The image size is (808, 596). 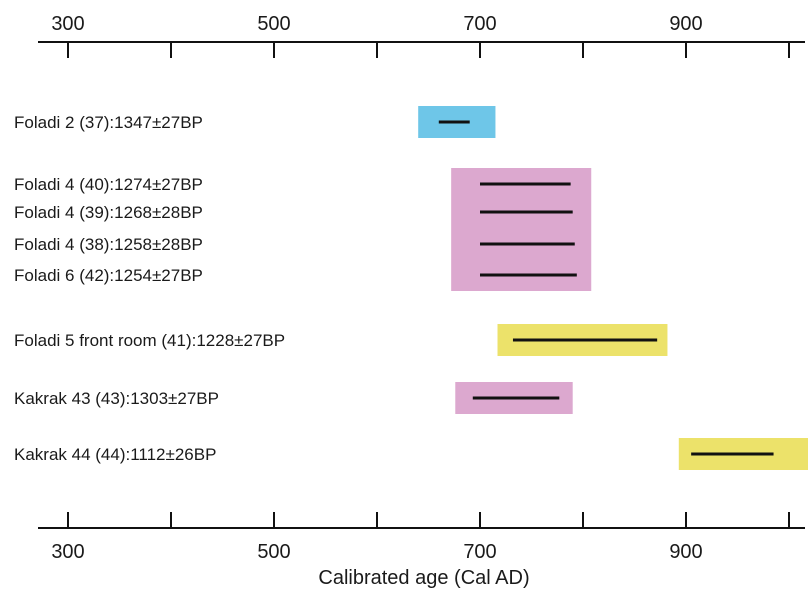 What do you see at coordinates (67, 552) in the screenshot?
I see `bottom-tick-label-300: 300` at bounding box center [67, 552].